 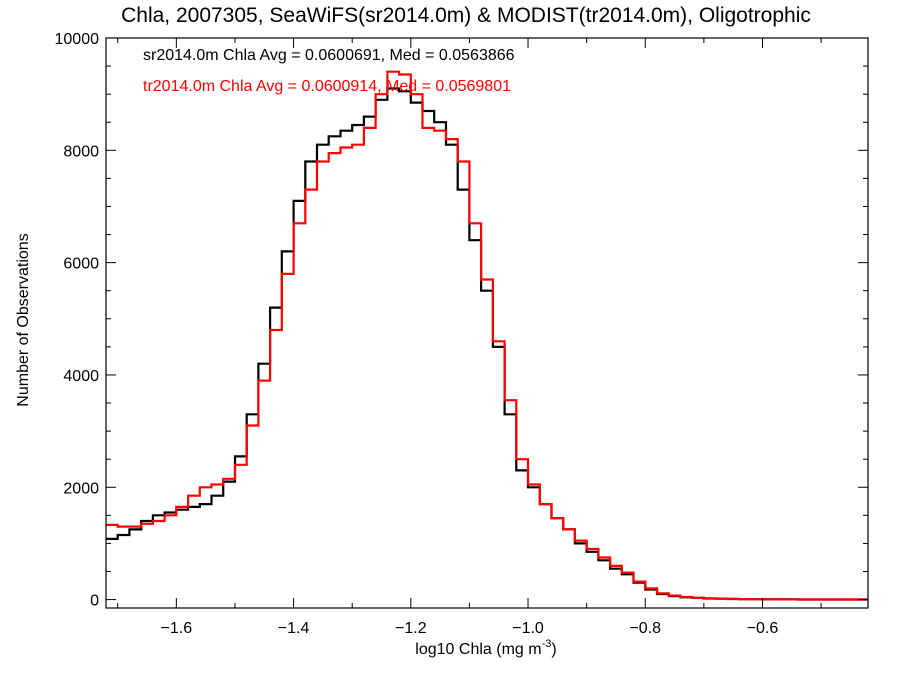 I want to click on x-axis-label-end: ), so click(x=553, y=649).